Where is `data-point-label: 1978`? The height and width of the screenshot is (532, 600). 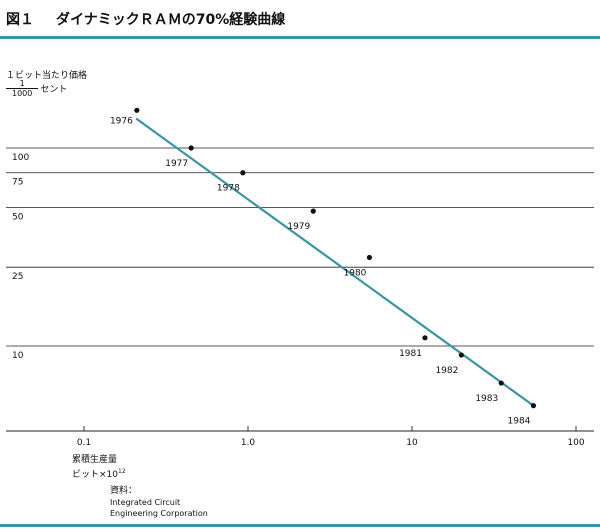 data-point-label: 1978 is located at coordinates (228, 189).